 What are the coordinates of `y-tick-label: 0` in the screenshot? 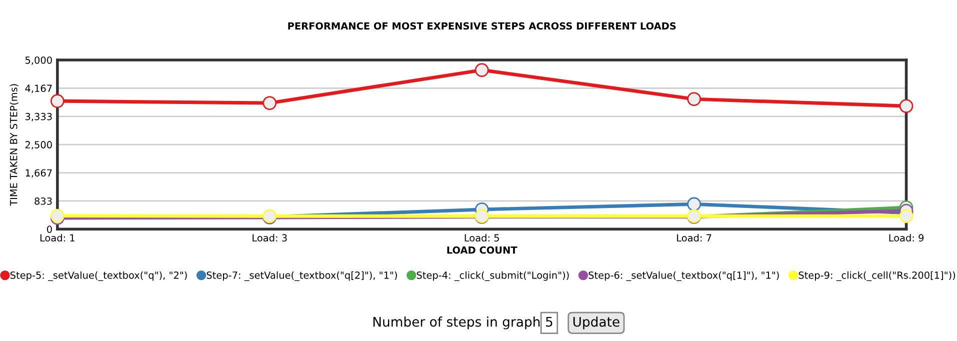 It's located at (49, 229).